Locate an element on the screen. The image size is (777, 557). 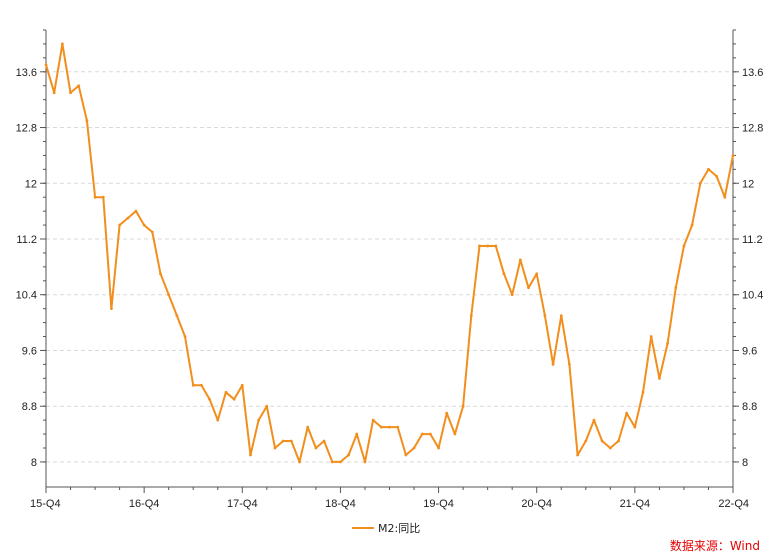
y-tick-label-left: 12 is located at coordinates (31, 184).